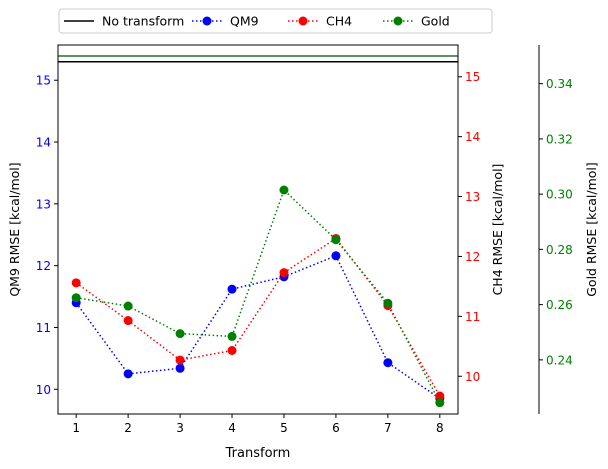 The image size is (608, 469). Describe the element at coordinates (14, 229) in the screenshot. I see `qm9-axis-label: QM9 RMSE [kcal/mol]` at that location.